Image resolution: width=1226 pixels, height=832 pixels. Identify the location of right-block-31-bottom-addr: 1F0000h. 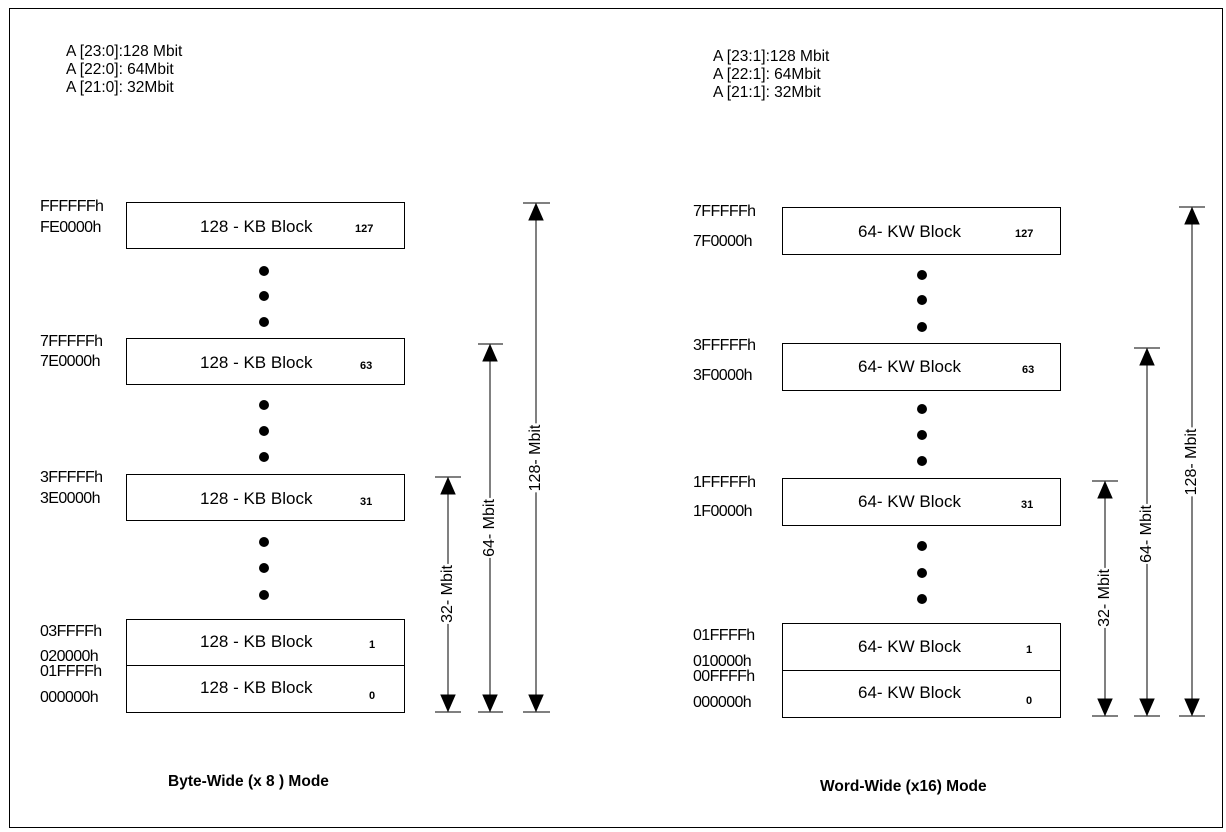
(723, 511).